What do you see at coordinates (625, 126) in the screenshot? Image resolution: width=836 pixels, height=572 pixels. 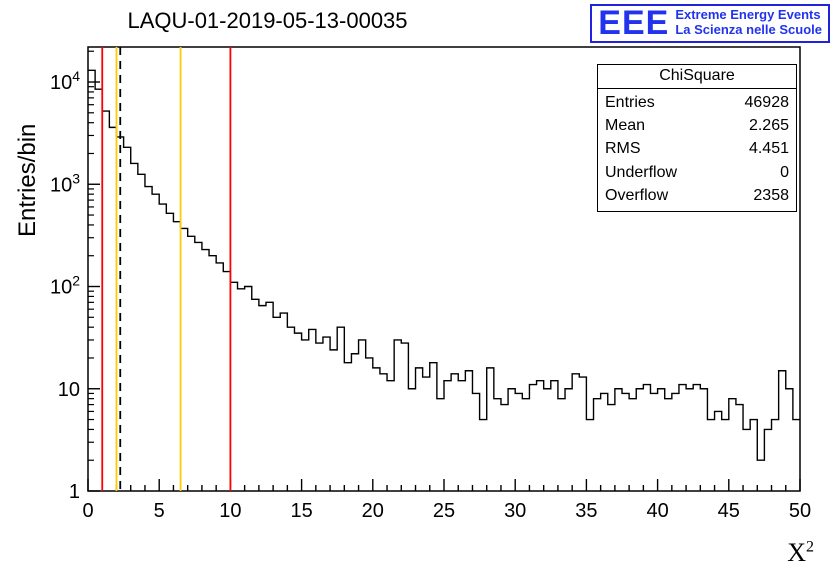 I see `stats-label: Mean` at bounding box center [625, 126].